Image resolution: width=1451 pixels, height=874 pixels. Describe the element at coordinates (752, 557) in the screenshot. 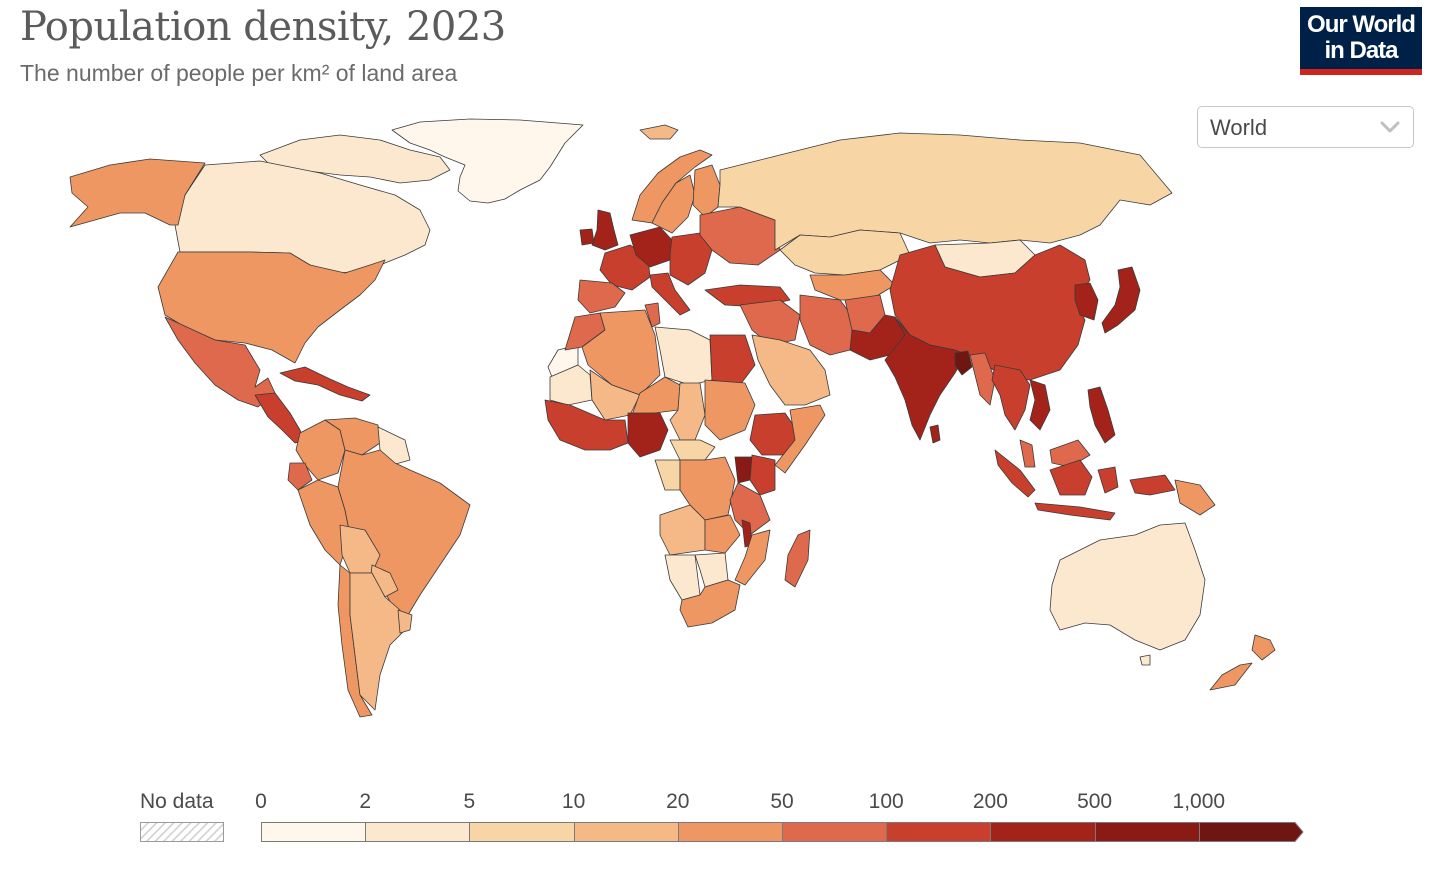

I see `region-mozambique` at that location.